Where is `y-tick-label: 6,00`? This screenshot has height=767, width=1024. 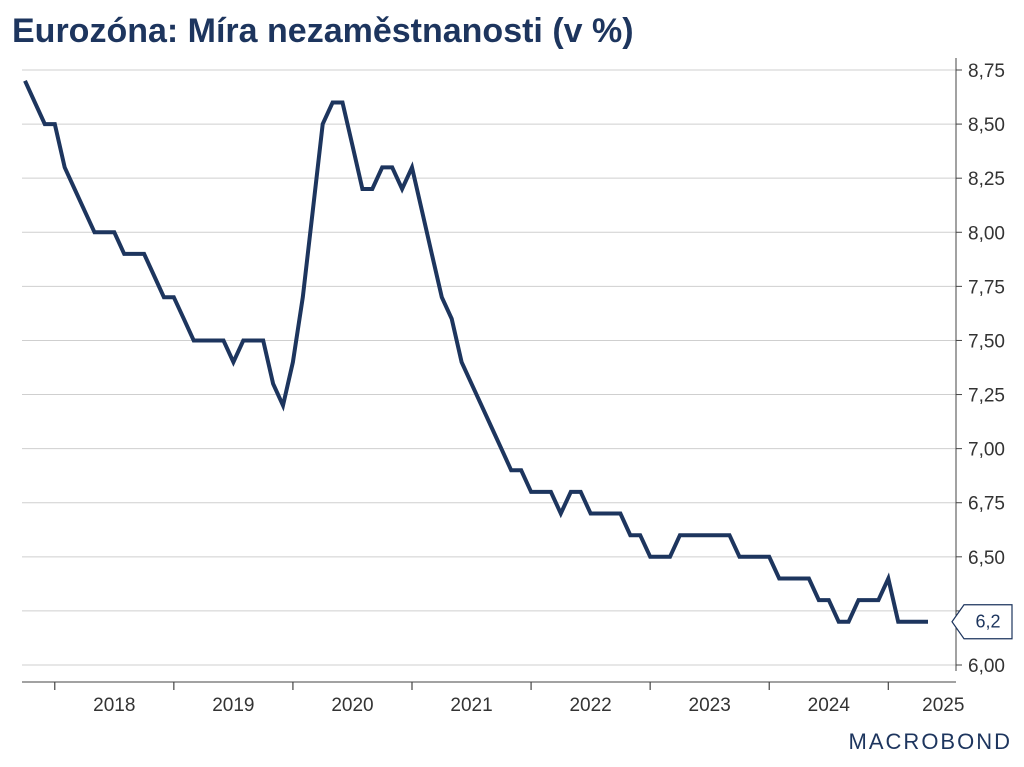 y-tick-label: 6,00 is located at coordinates (986, 666).